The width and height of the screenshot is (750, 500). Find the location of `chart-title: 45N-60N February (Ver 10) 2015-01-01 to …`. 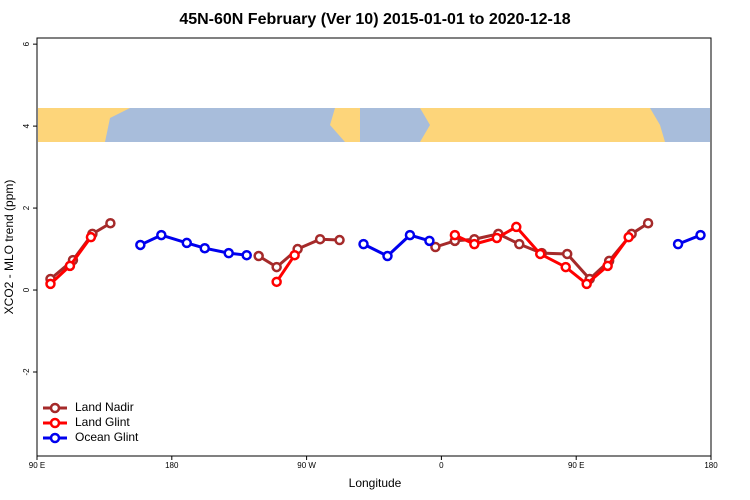

chart-title: 45N-60N February (Ver 10) 2015-01-01 to … is located at coordinates (374, 19).